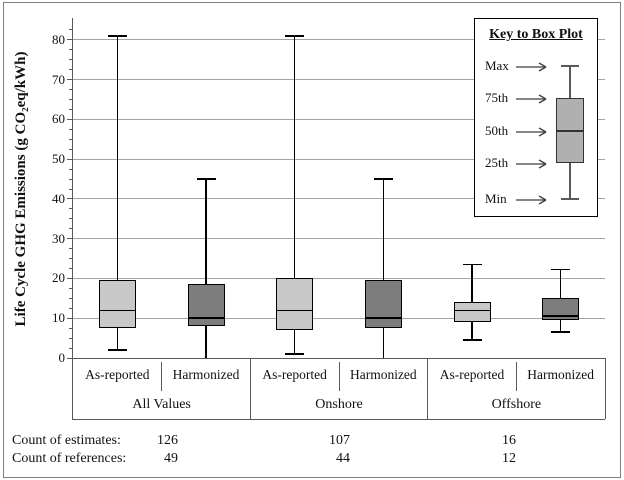 The width and height of the screenshot is (624, 480). Describe the element at coordinates (58, 159) in the screenshot. I see `y-tick-label: 50` at that location.